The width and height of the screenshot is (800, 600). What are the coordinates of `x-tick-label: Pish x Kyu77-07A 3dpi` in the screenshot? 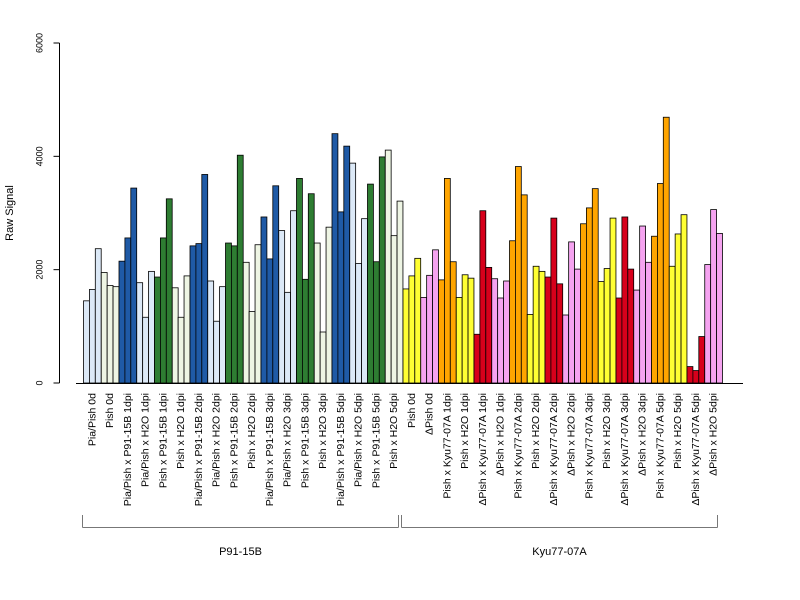 It's located at (589, 446).